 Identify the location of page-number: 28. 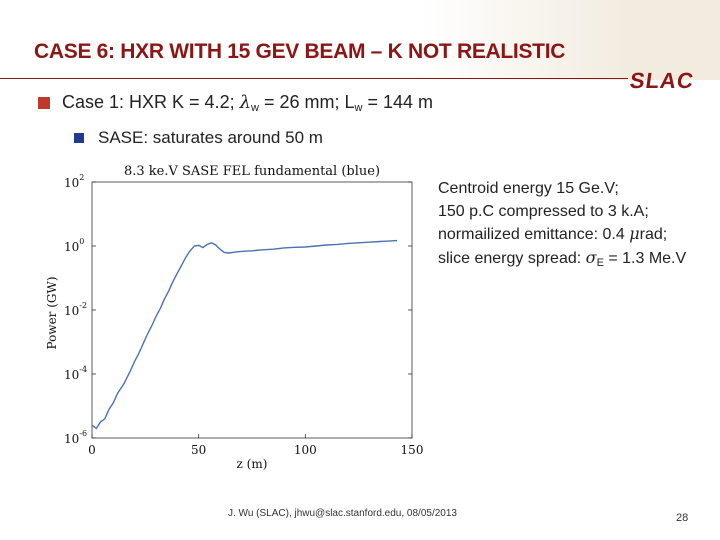
(682, 518).